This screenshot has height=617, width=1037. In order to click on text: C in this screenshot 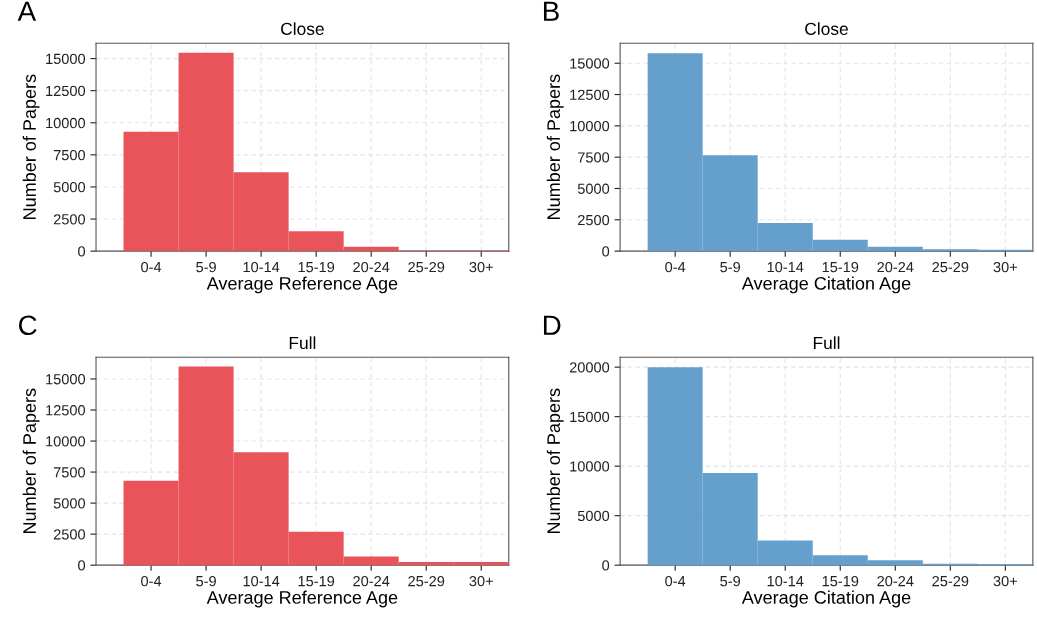, I will do `click(28, 325)`.